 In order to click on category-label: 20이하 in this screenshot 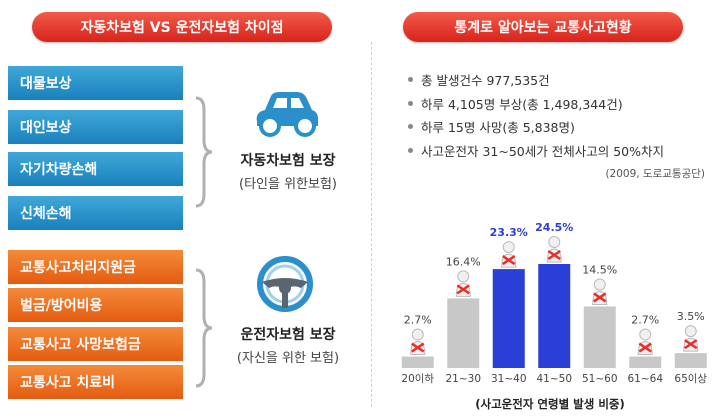, I will do `click(417, 378)`.